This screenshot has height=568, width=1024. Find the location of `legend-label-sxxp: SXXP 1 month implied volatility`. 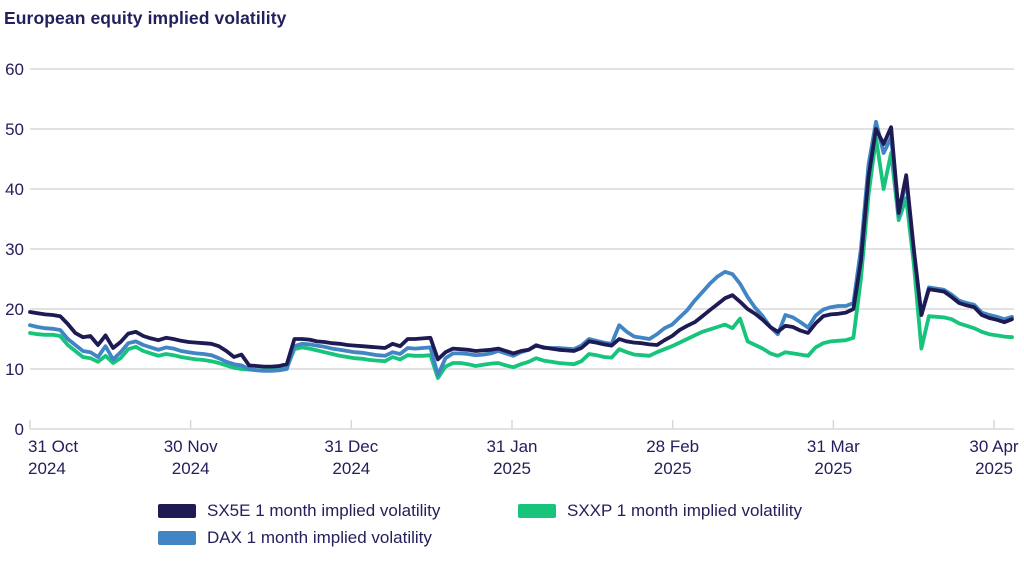

legend-label-sxxp: SXXP 1 month implied volatility is located at coordinates (684, 510).